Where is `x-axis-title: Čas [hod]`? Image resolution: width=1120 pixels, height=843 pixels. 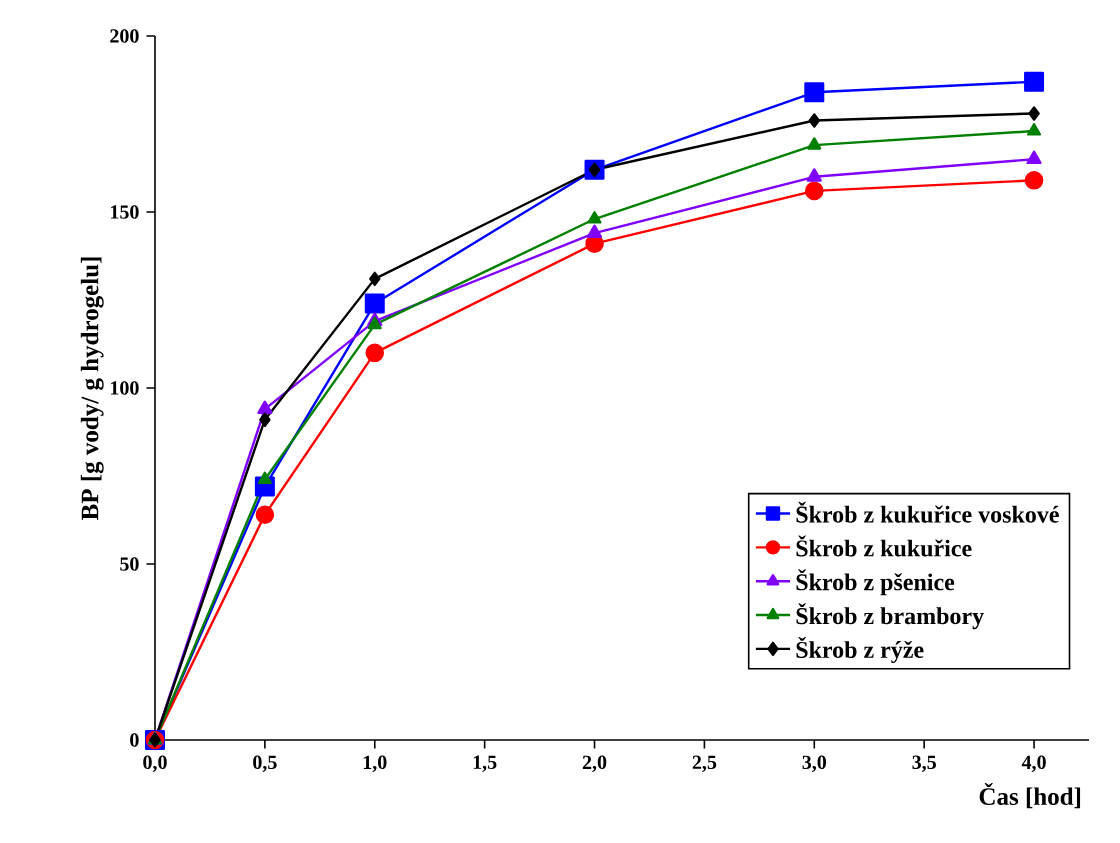 x-axis-title: Čas [hod] is located at coordinates (1030, 796).